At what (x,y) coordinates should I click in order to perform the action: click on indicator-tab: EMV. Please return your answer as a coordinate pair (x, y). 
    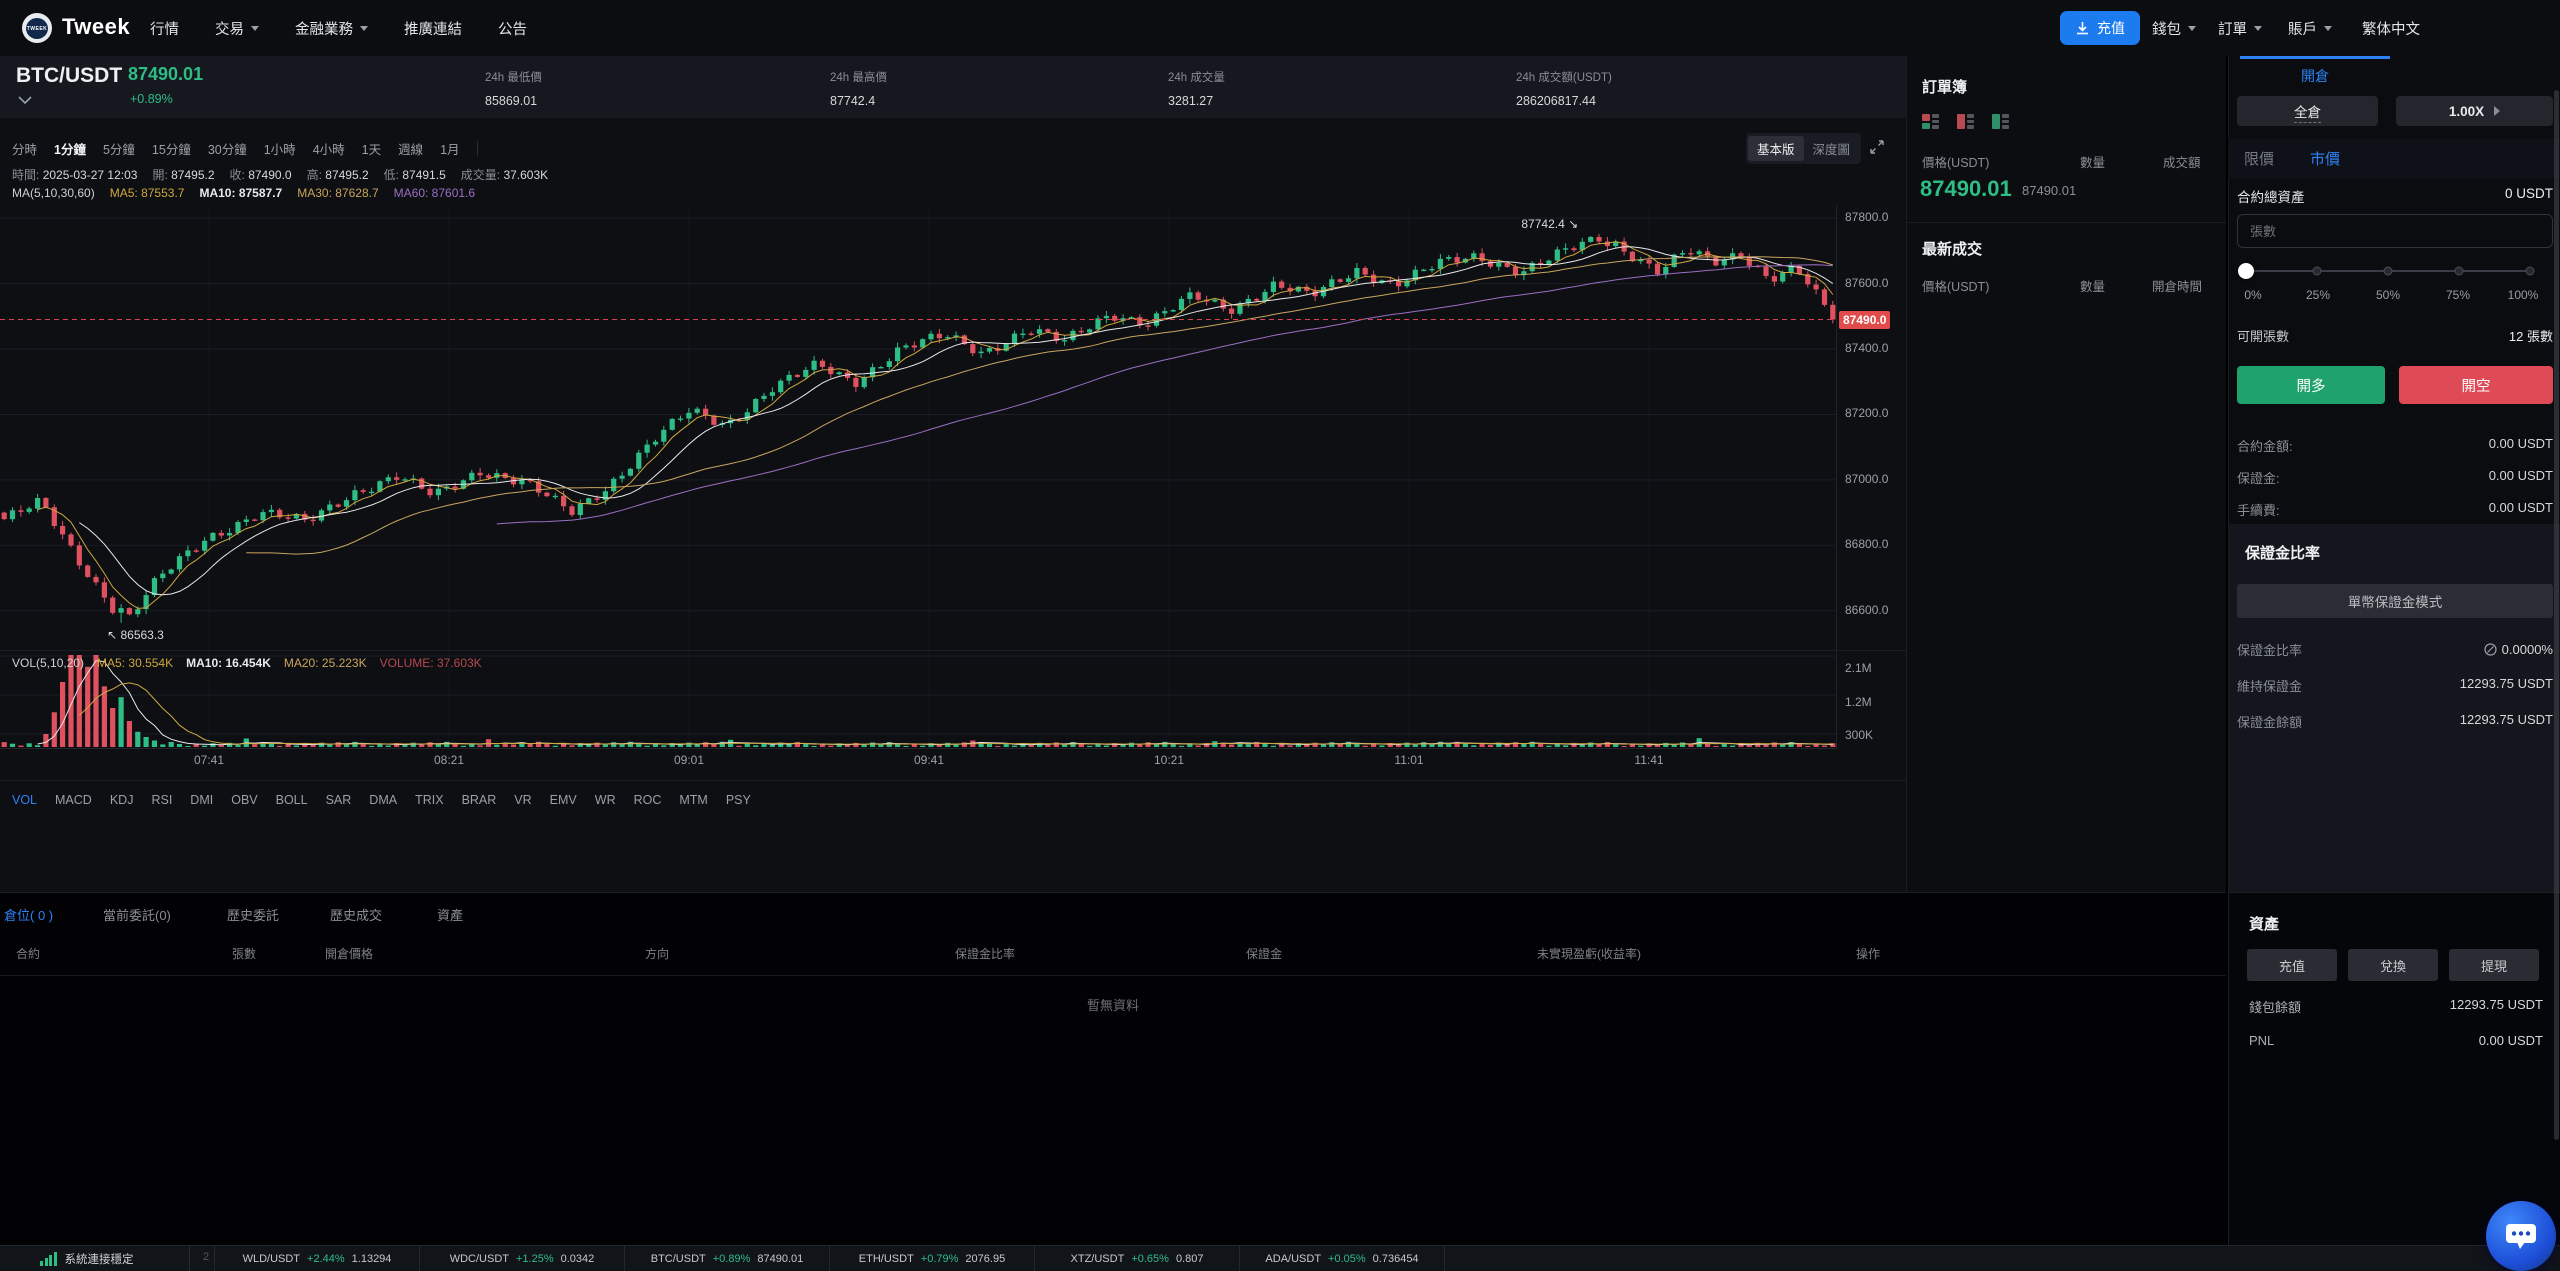
    Looking at the image, I should click on (563, 800).